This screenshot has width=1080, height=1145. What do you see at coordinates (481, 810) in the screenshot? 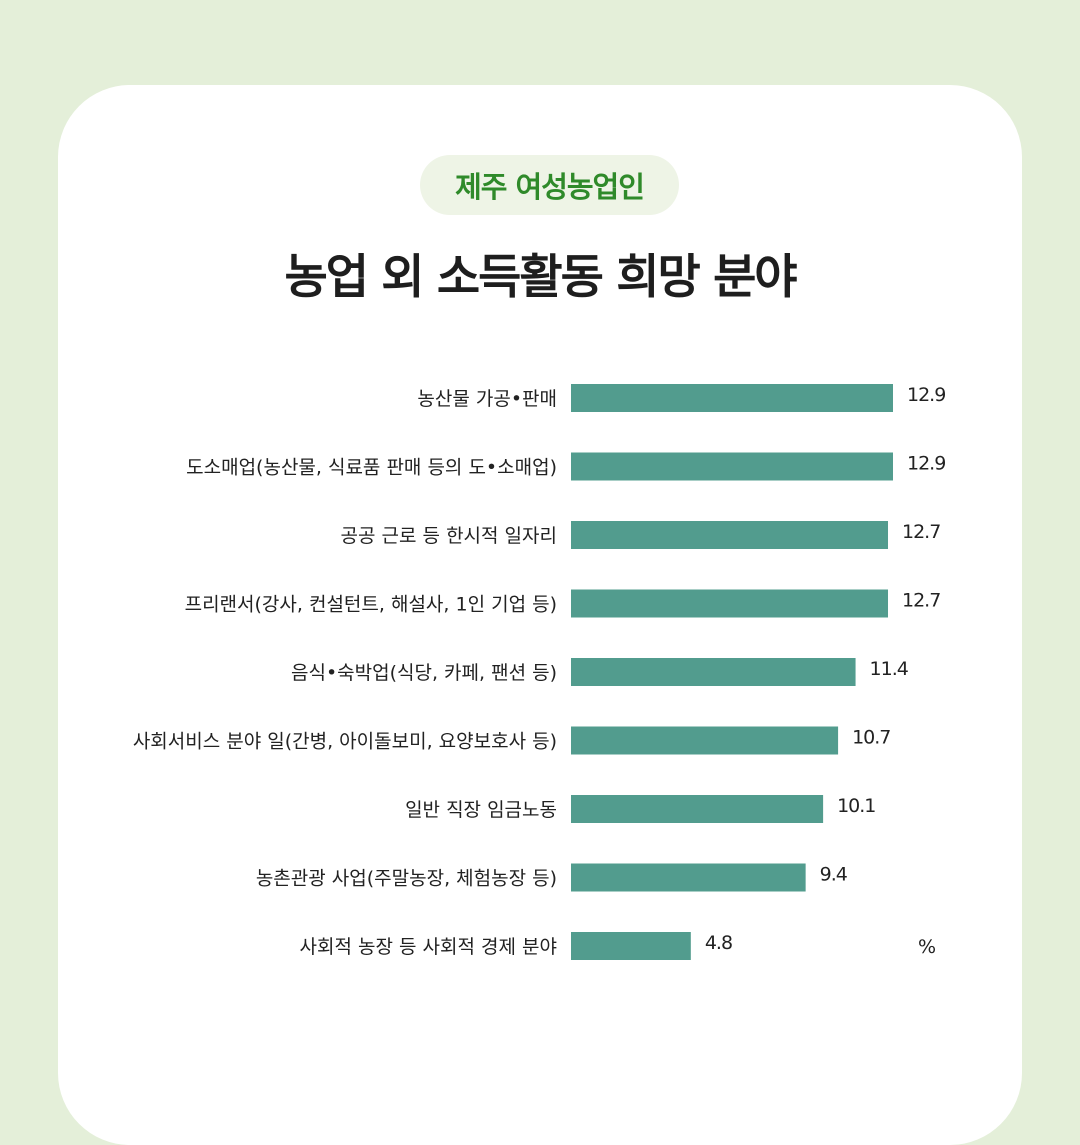
I see `category-label-7: 일반 직장 임금노동` at bounding box center [481, 810].